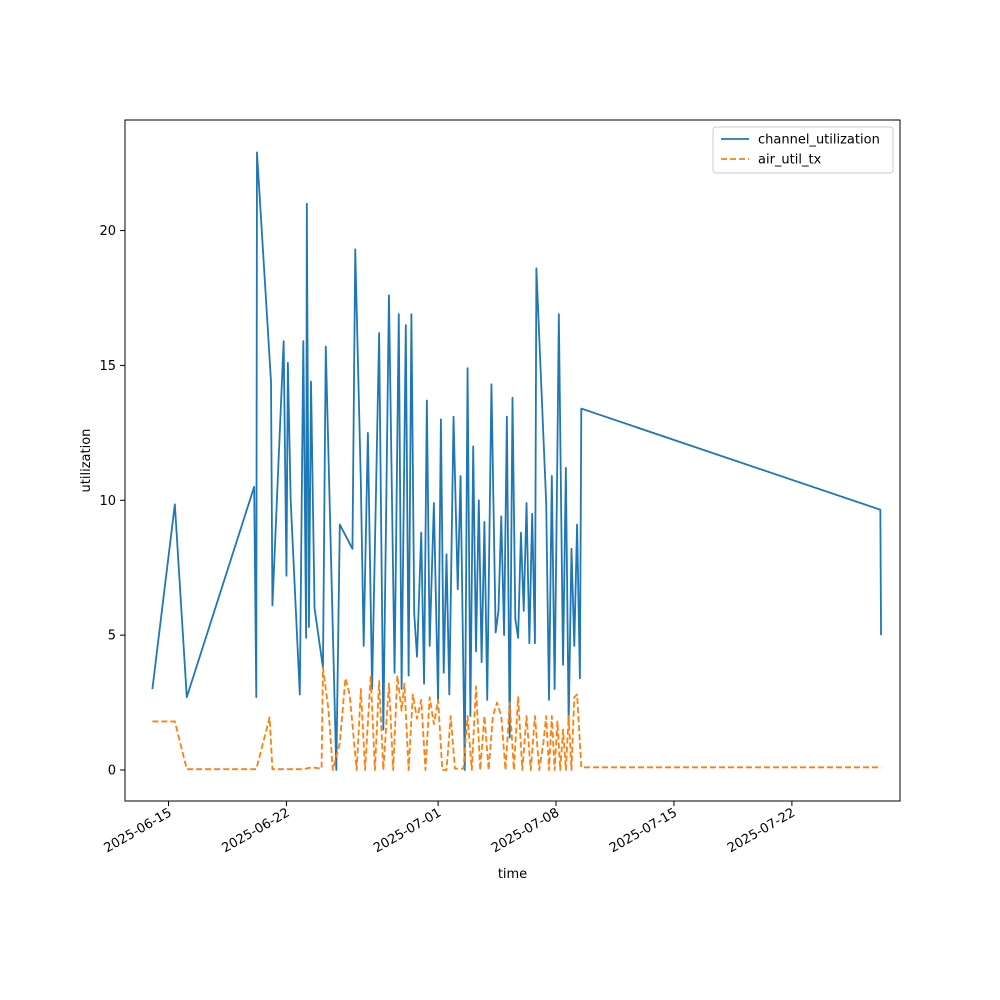 The image size is (1000, 1000). What do you see at coordinates (86, 461) in the screenshot?
I see `y-axis-label: utilization` at bounding box center [86, 461].